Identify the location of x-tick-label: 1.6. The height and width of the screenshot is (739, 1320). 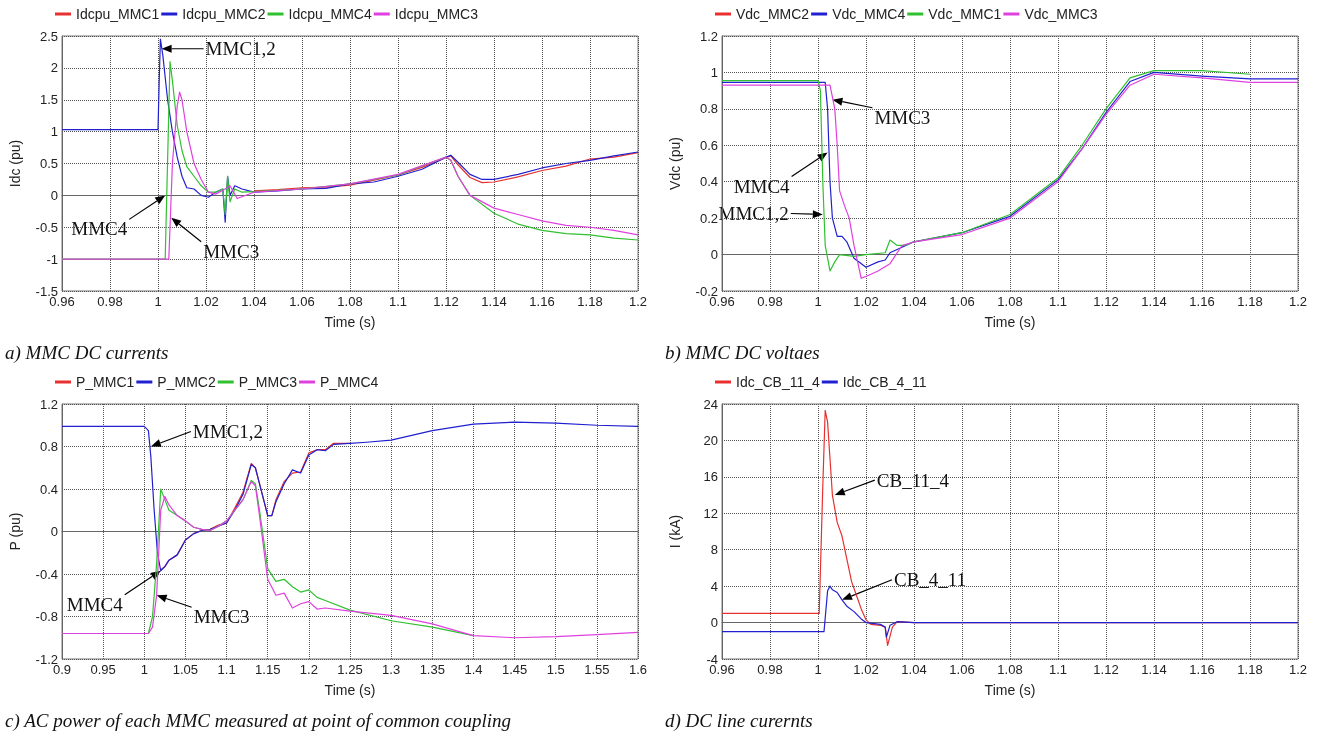
(638, 669).